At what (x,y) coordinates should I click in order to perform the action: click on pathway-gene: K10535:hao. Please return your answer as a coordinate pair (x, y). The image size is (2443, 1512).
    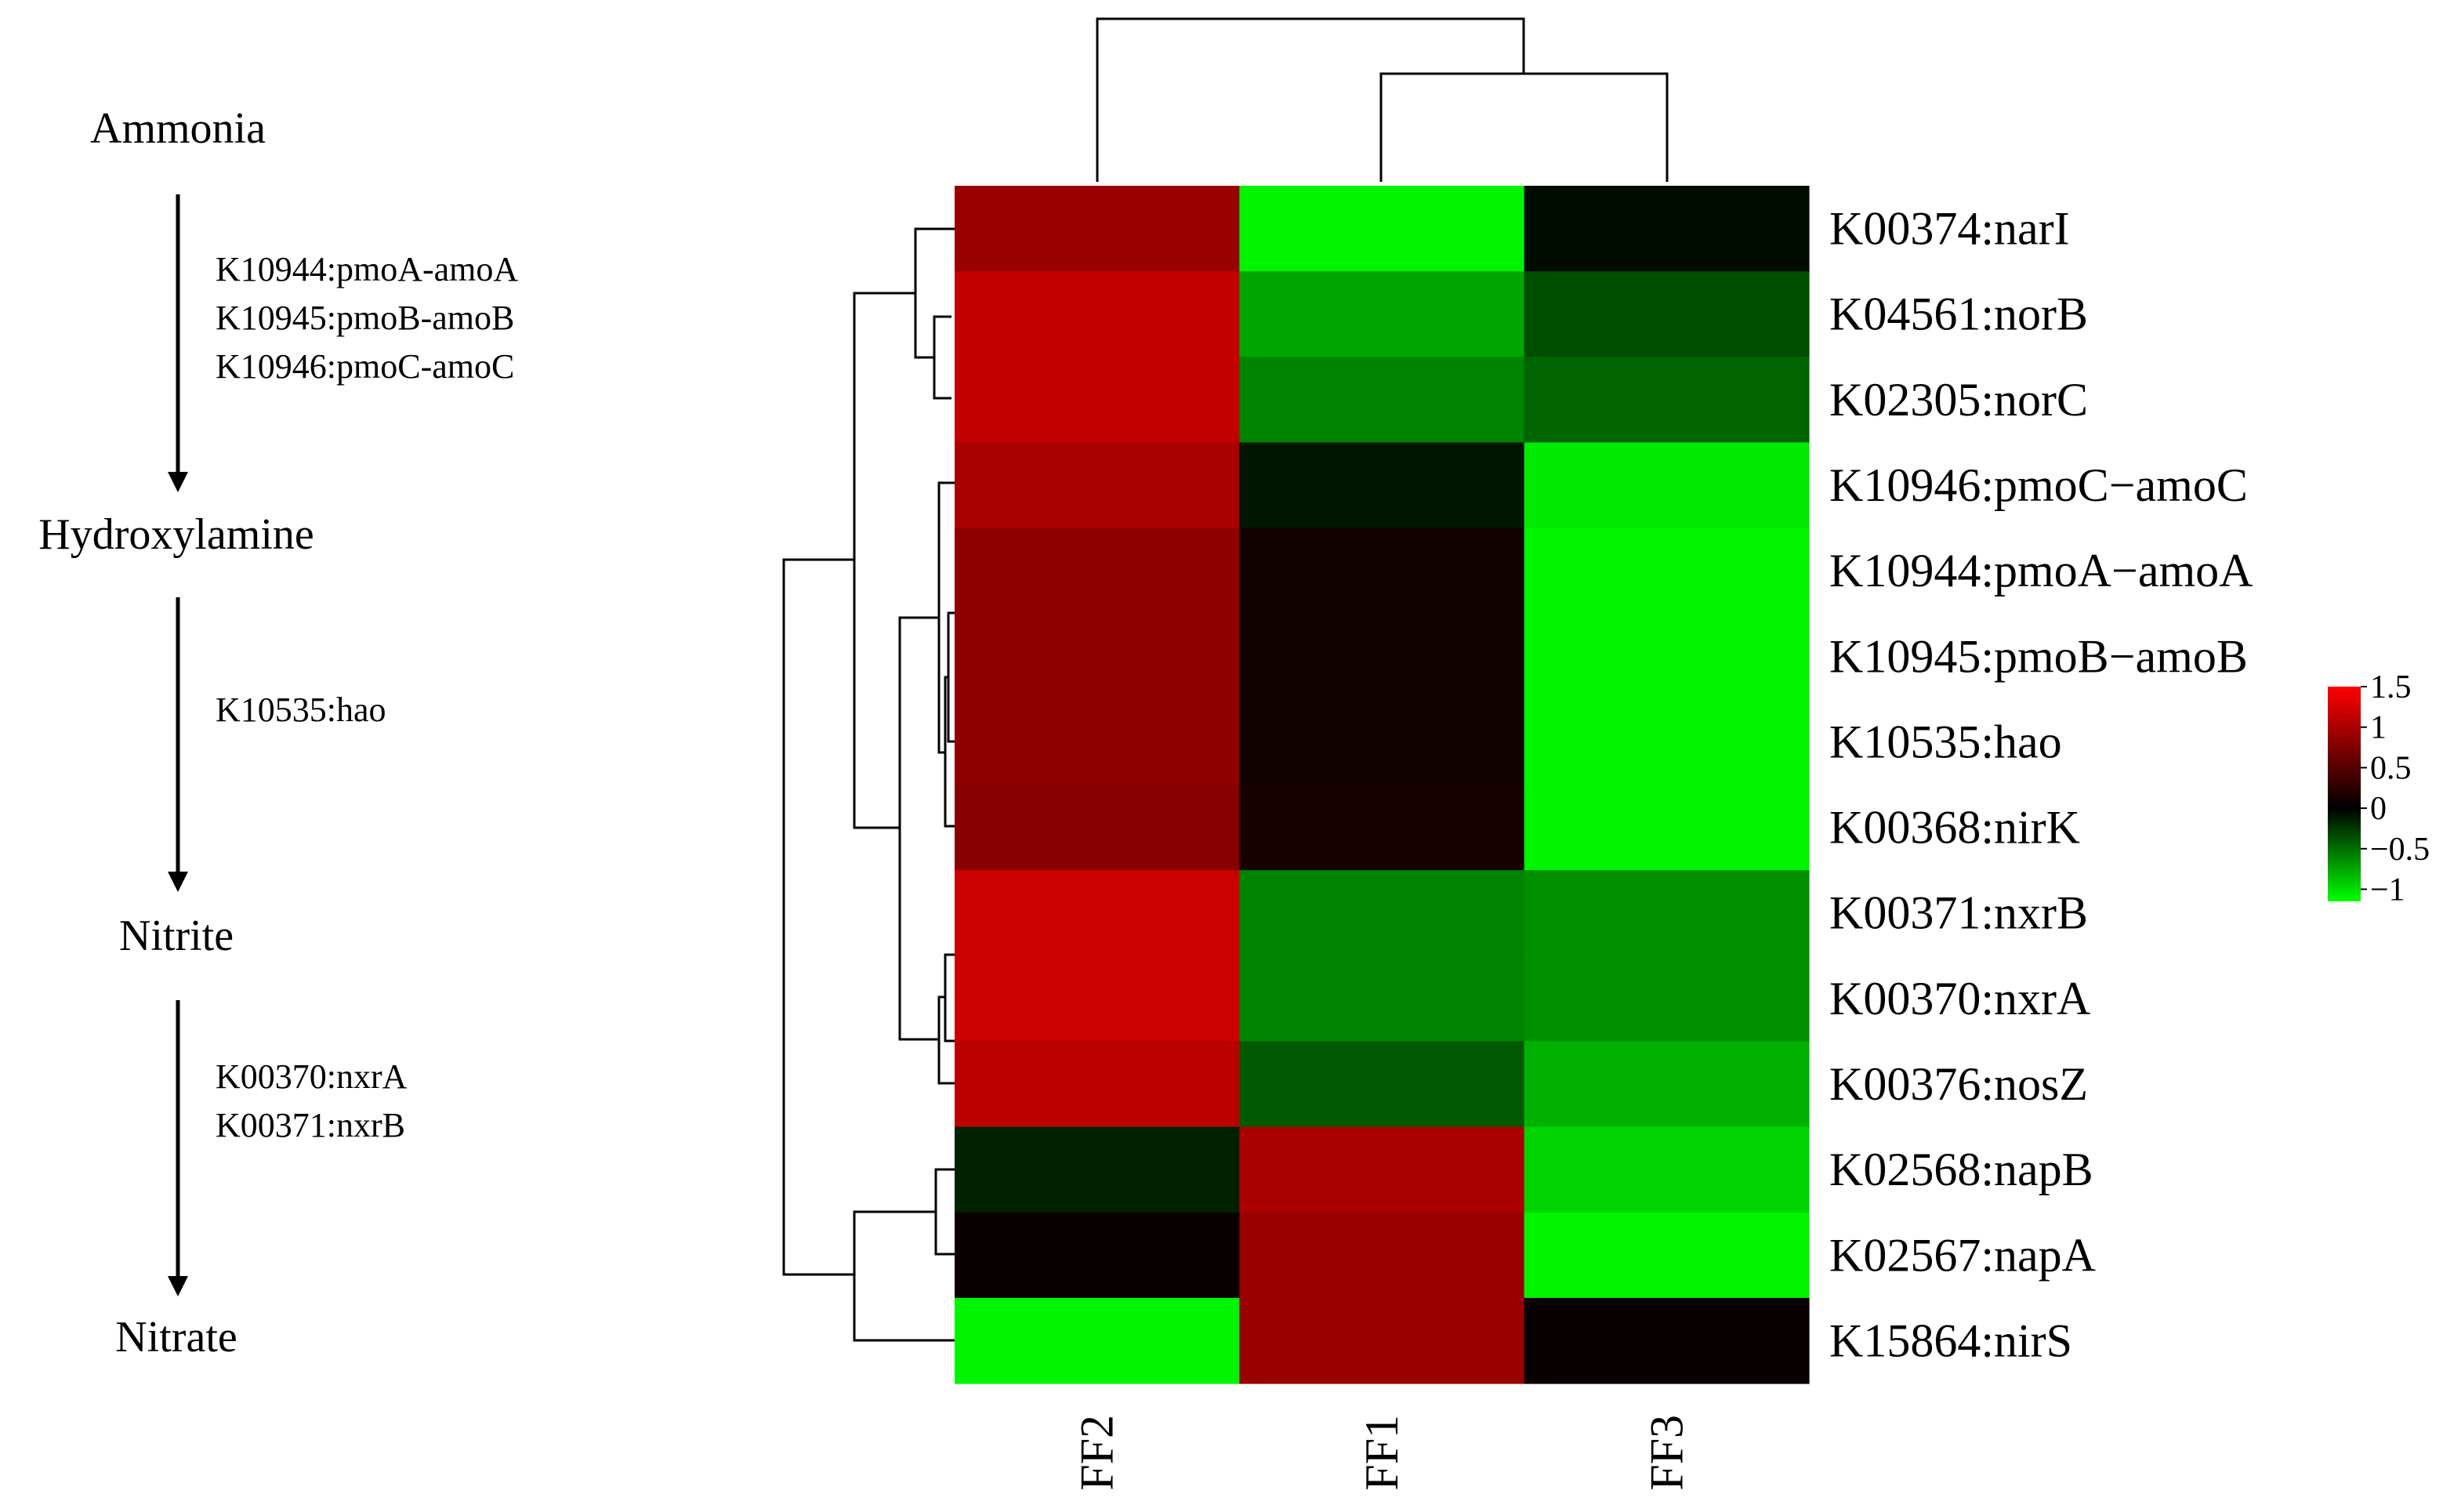
    Looking at the image, I should click on (301, 710).